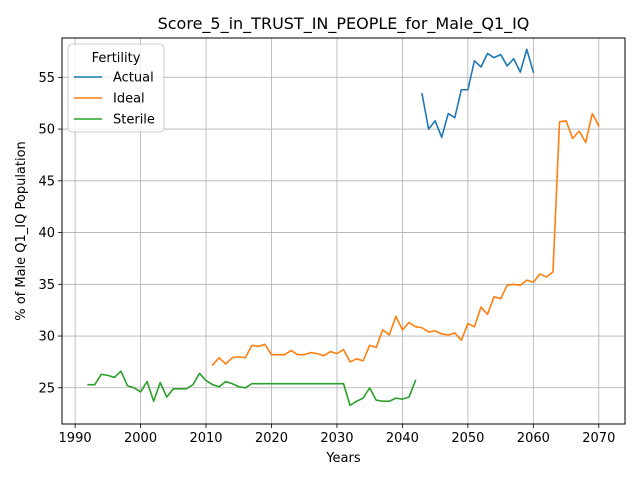 The height and width of the screenshot is (480, 640). I want to click on legend-label-sterile: Sterile, so click(134, 120).